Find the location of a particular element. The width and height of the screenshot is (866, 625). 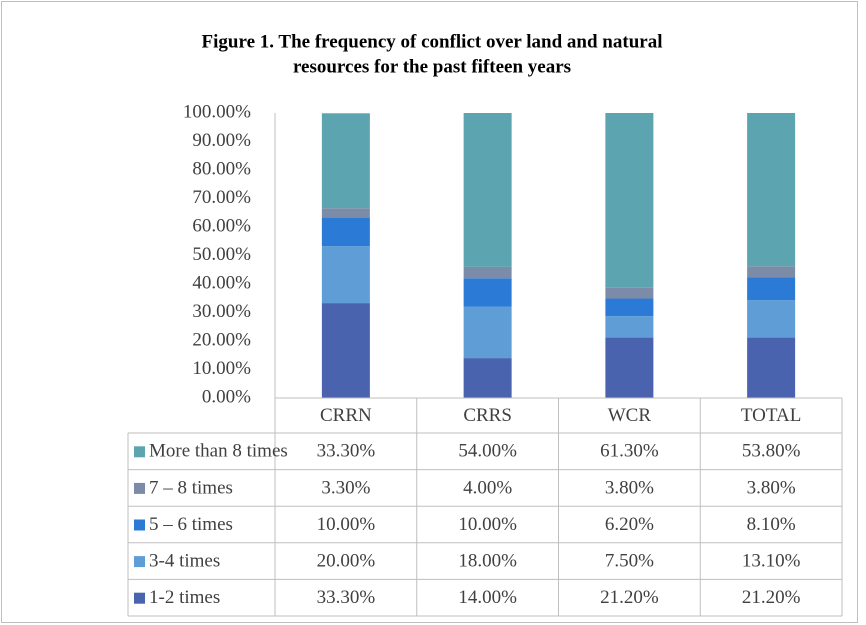

data-label: 6.20% is located at coordinates (629, 524).